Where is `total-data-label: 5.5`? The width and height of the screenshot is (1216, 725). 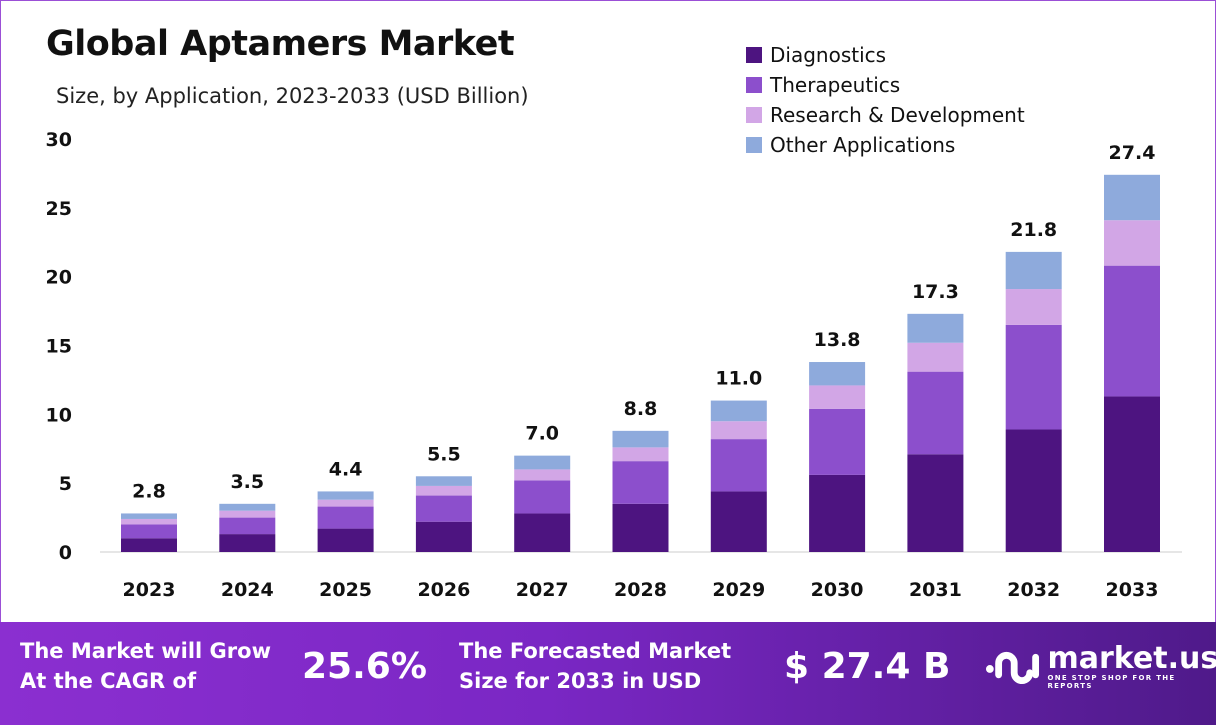 total-data-label: 5.5 is located at coordinates (444, 454).